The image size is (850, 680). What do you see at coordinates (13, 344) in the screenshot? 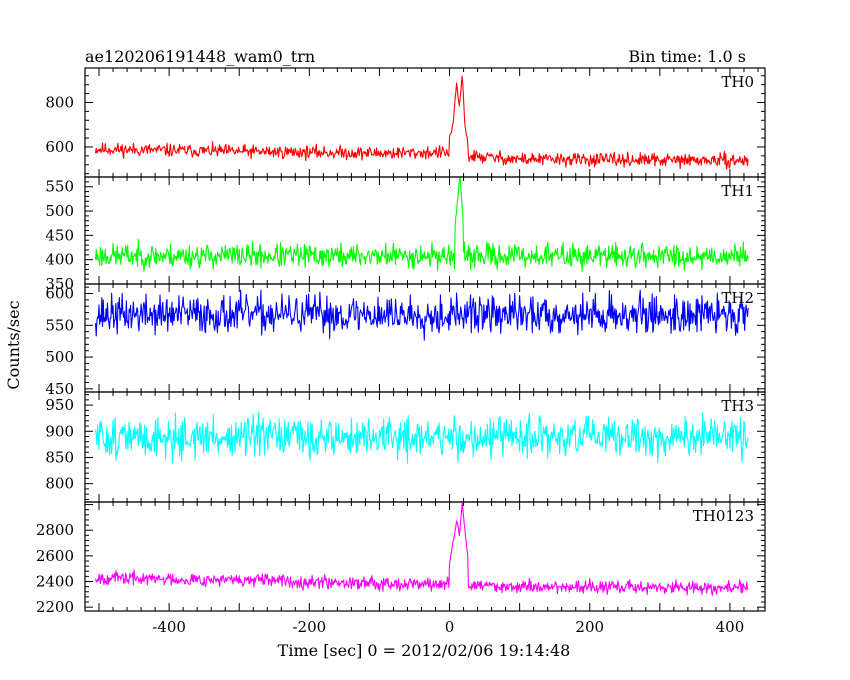
I see `y-axis-label: Counts/sec` at bounding box center [13, 344].